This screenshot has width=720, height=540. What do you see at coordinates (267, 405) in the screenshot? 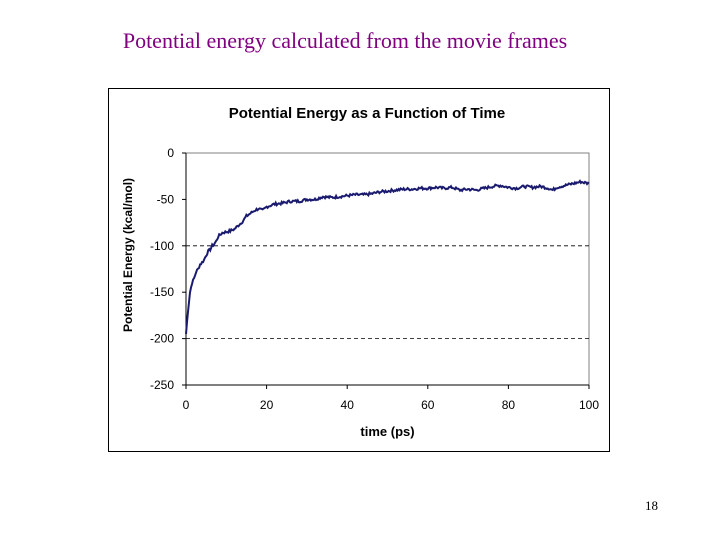
I see `x-tick-label: 20` at bounding box center [267, 405].